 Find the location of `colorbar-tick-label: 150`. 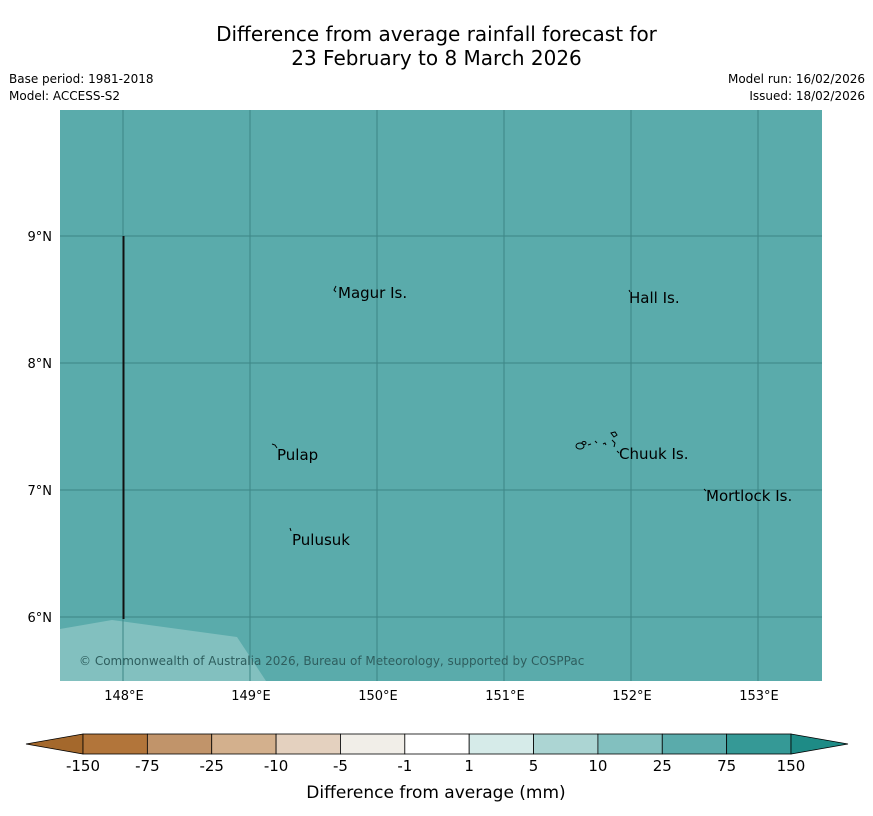

colorbar-tick-label: 150 is located at coordinates (791, 766).